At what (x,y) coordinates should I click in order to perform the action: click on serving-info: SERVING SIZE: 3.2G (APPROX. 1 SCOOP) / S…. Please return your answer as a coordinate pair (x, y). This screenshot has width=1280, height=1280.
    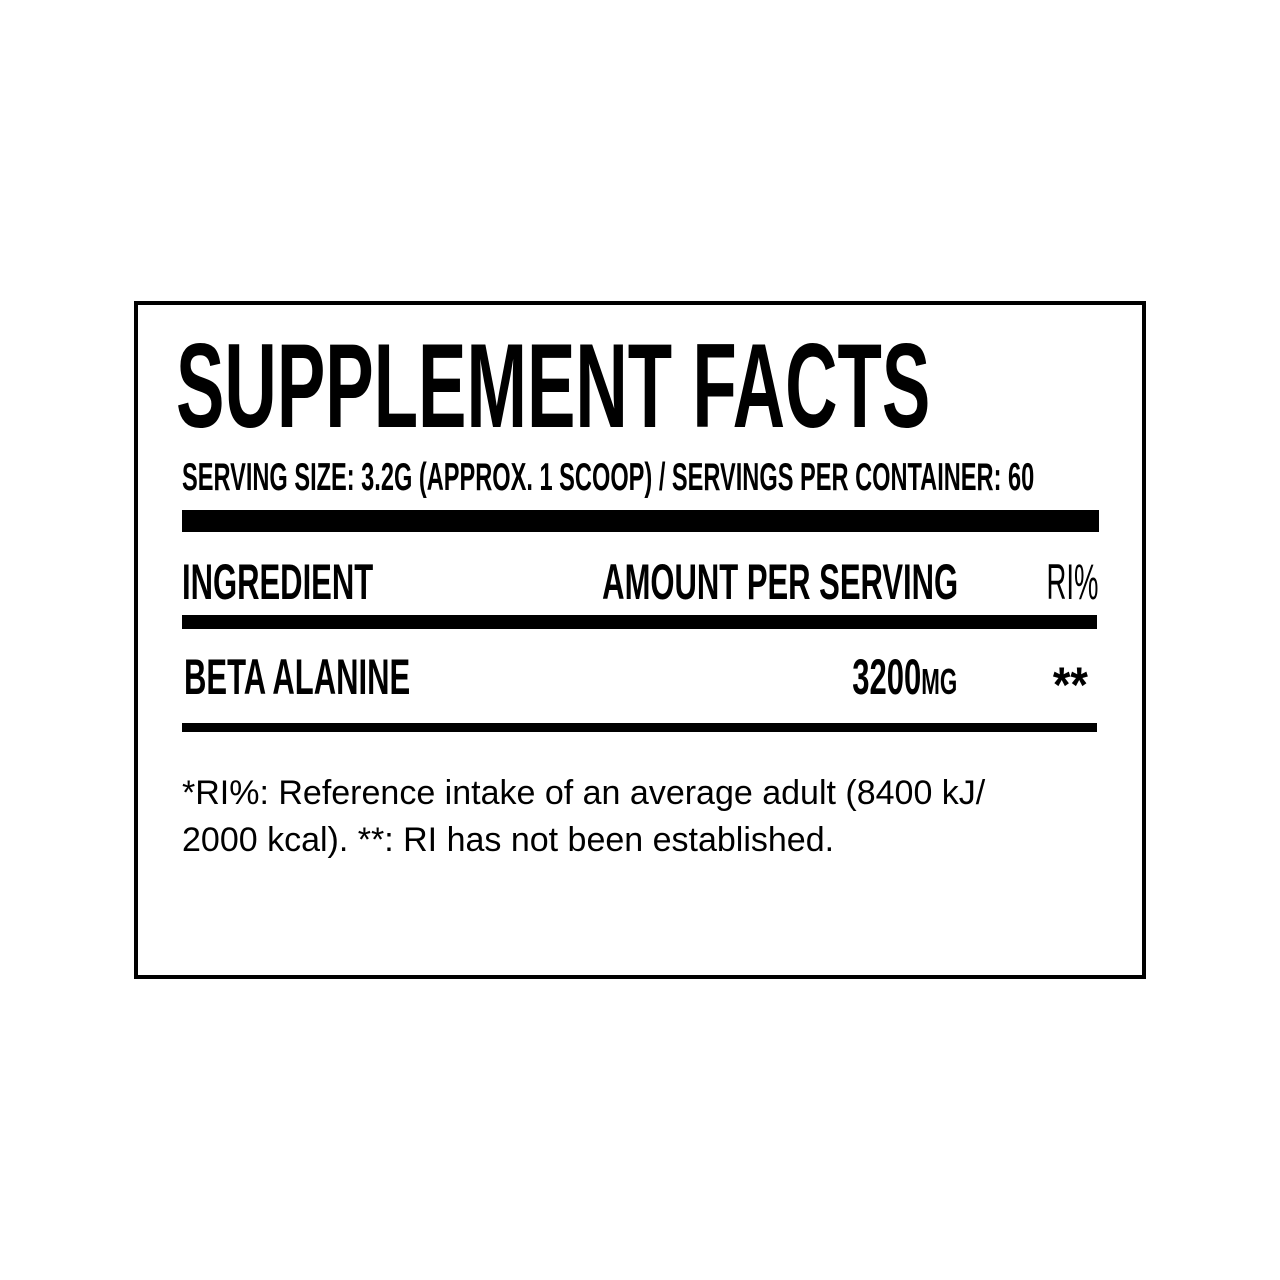
    Looking at the image, I should click on (608, 477).